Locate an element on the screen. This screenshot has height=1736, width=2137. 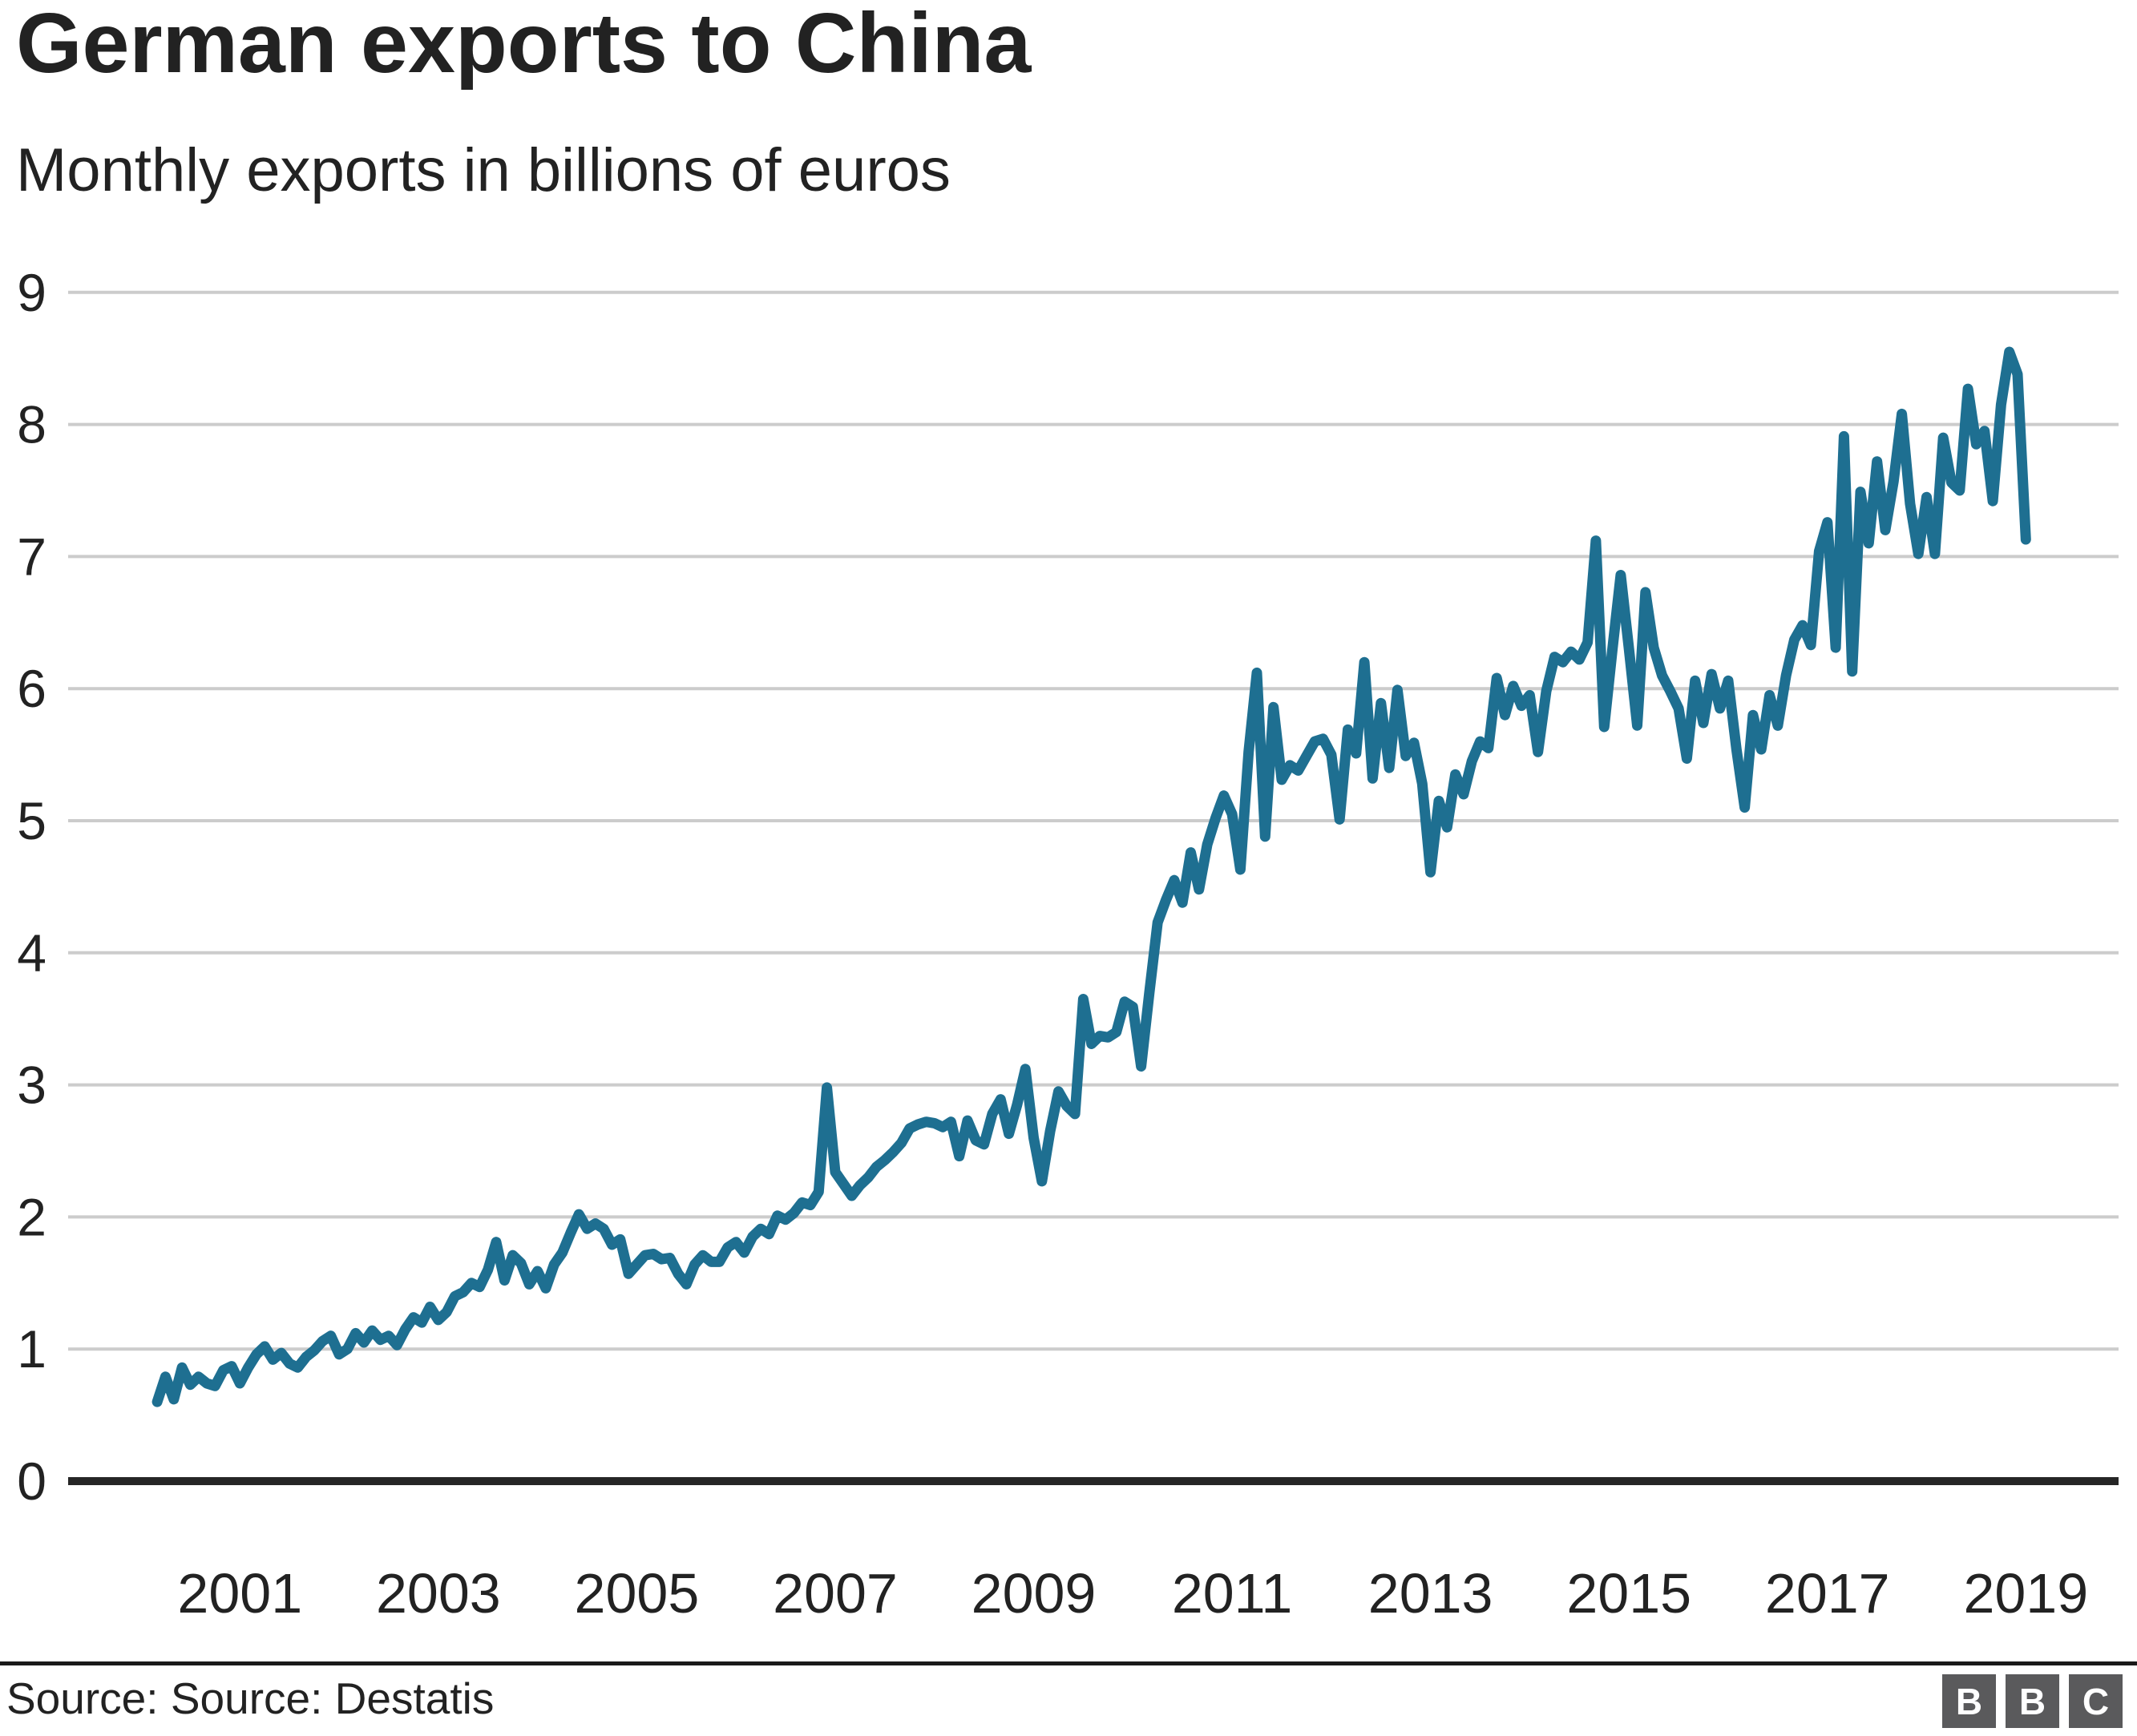
y-axis-labels: 0 1 2 3 4 5 6 7 8 9 is located at coordinates (31, 887).